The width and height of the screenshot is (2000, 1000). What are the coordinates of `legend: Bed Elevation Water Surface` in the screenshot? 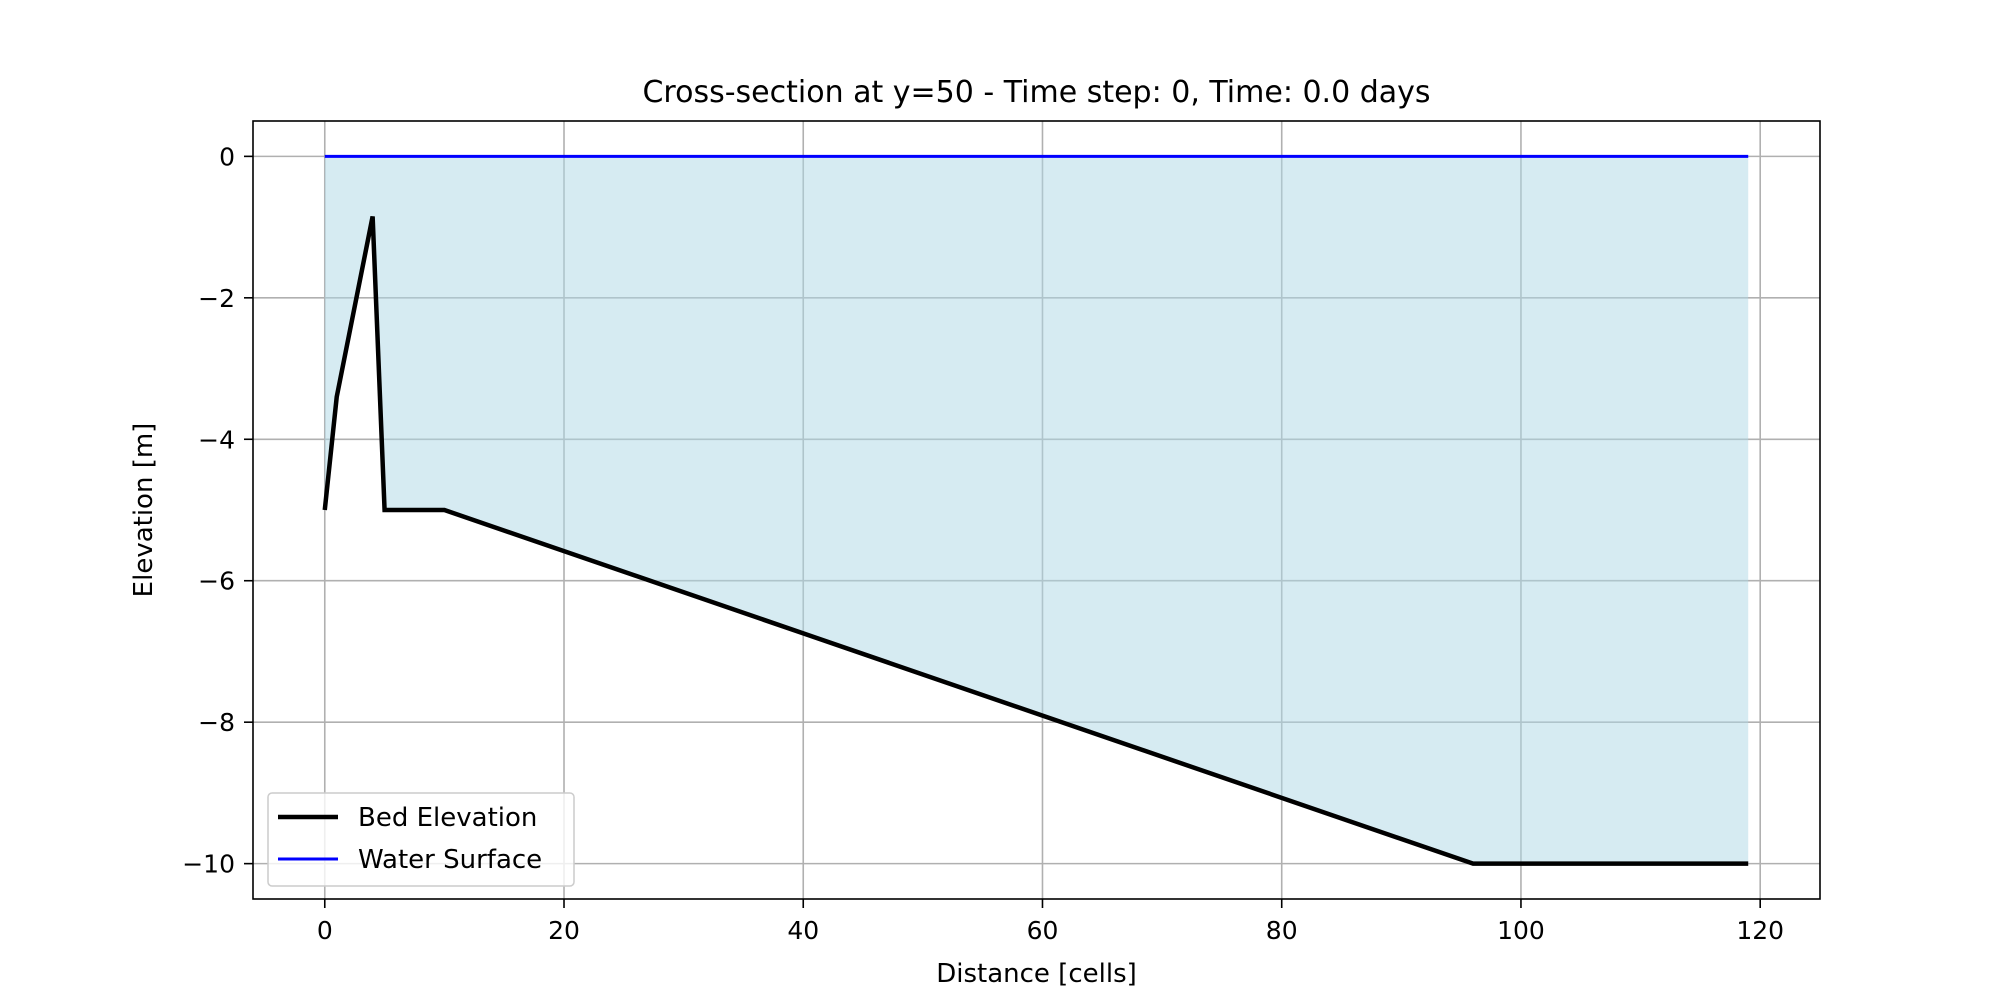 It's located at (421, 839).